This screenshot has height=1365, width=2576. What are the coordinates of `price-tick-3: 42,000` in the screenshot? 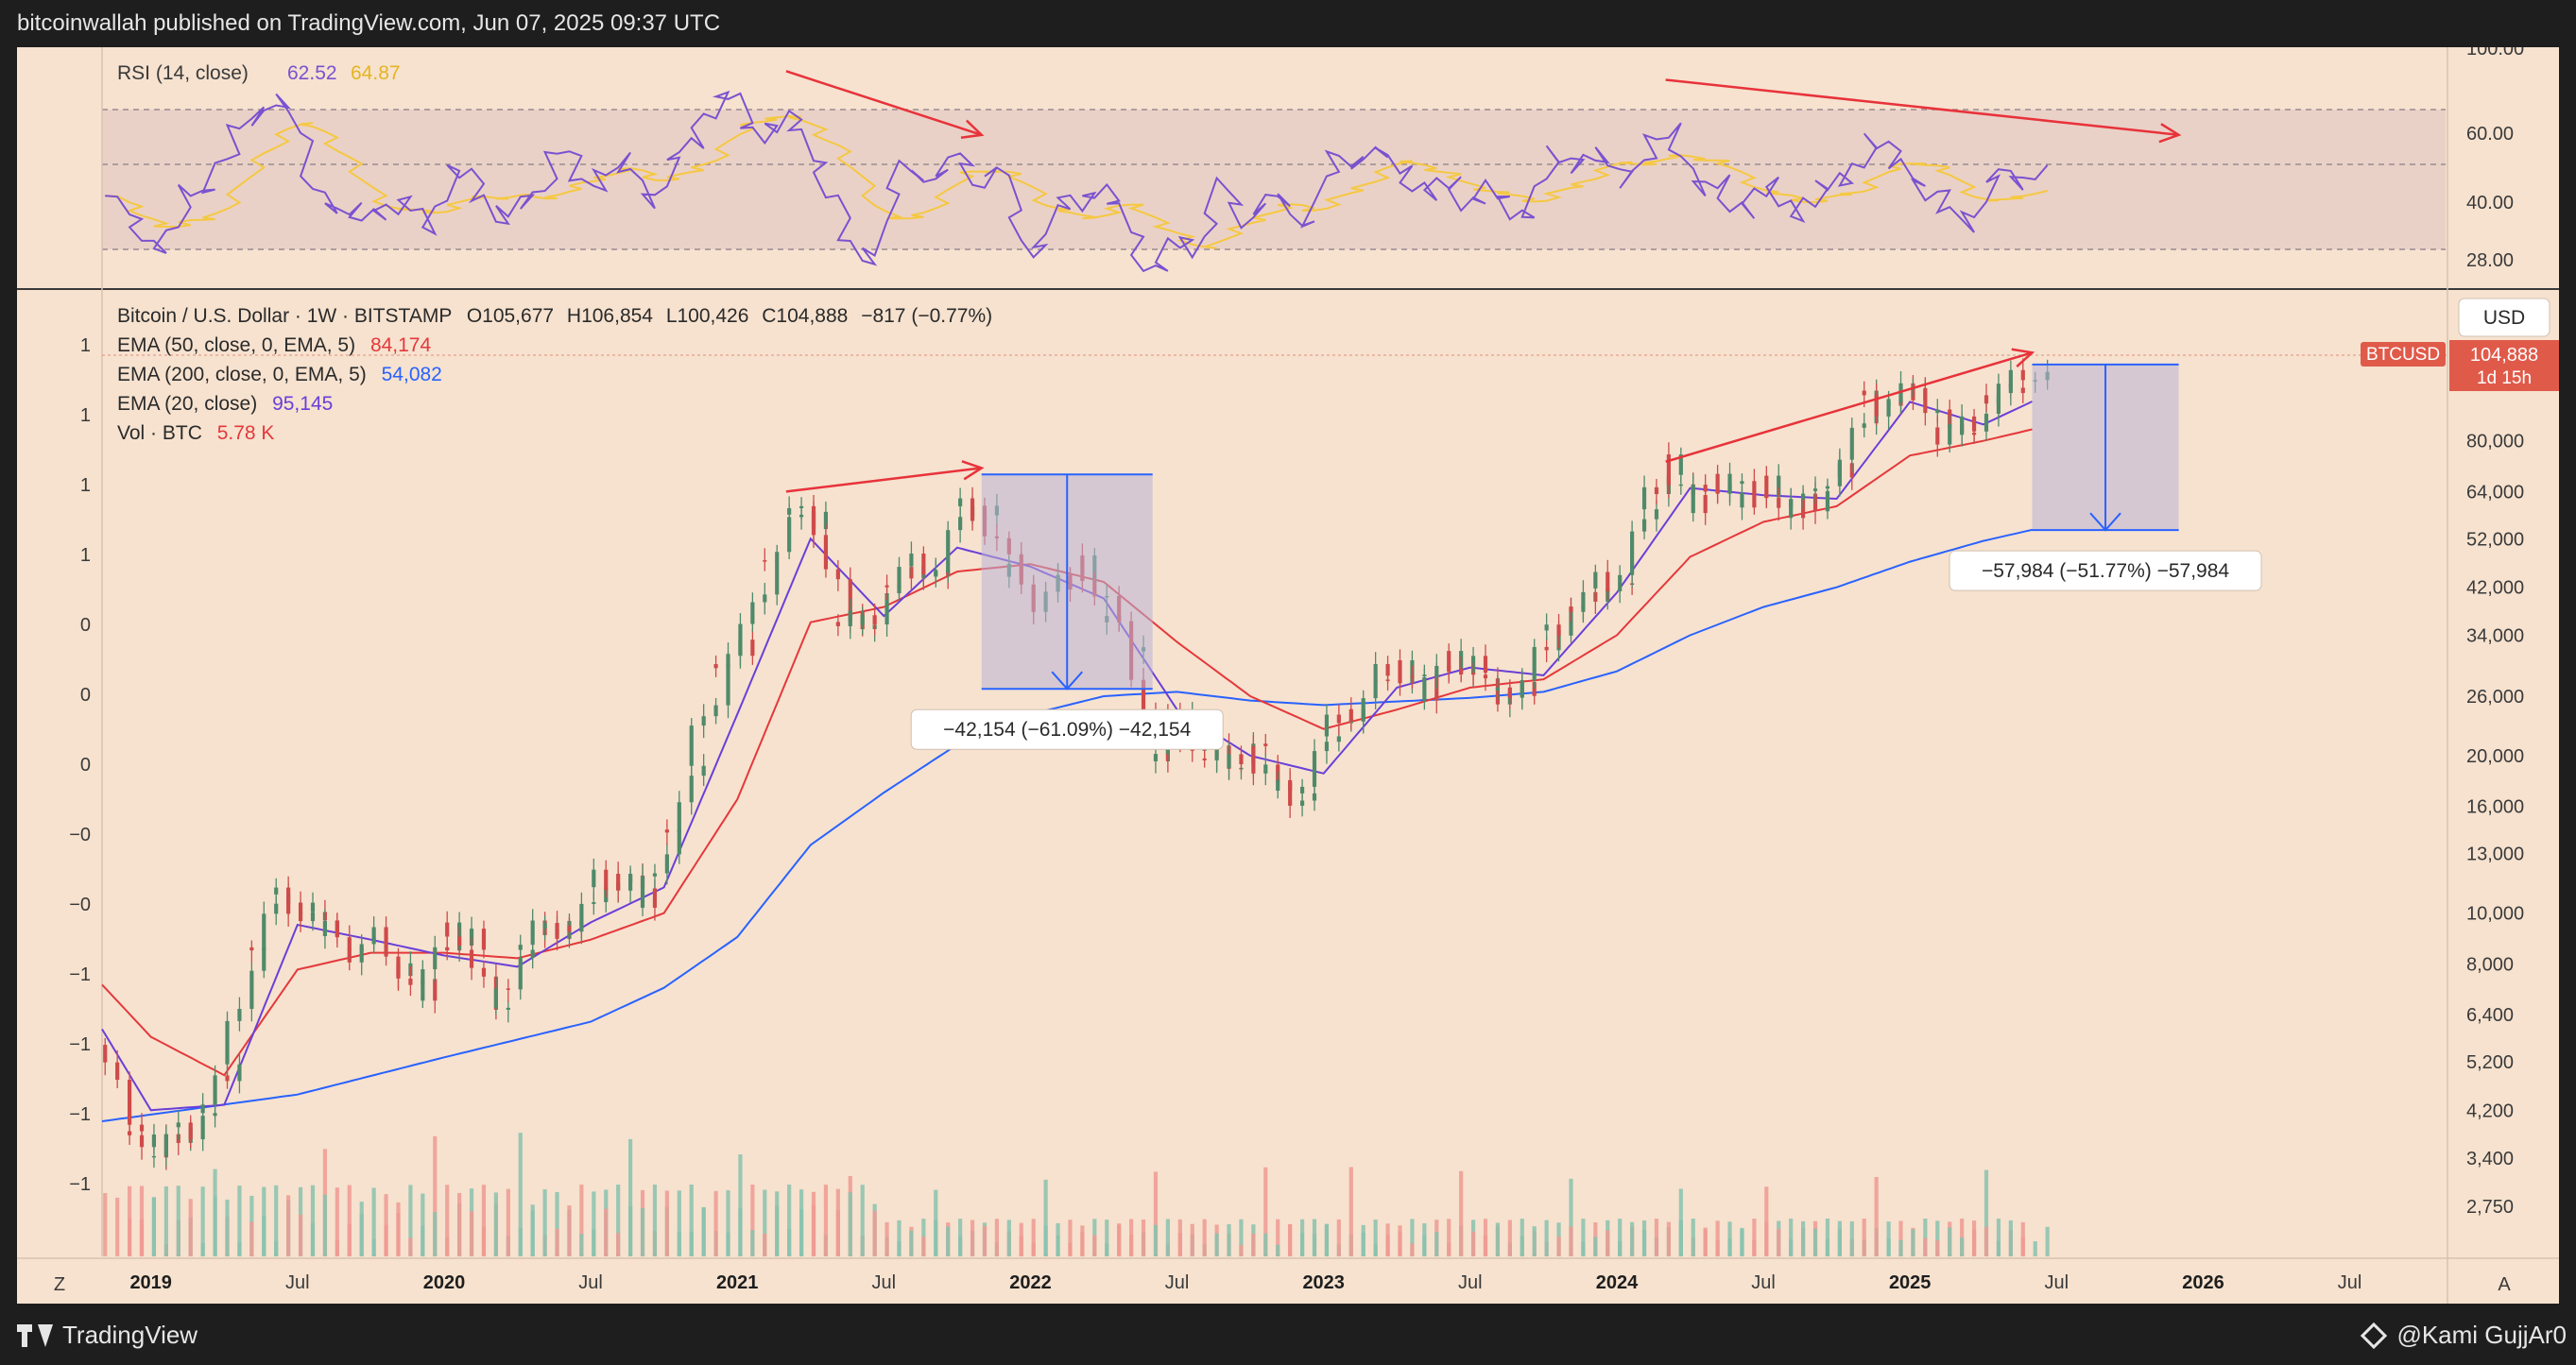 It's located at (2495, 588).